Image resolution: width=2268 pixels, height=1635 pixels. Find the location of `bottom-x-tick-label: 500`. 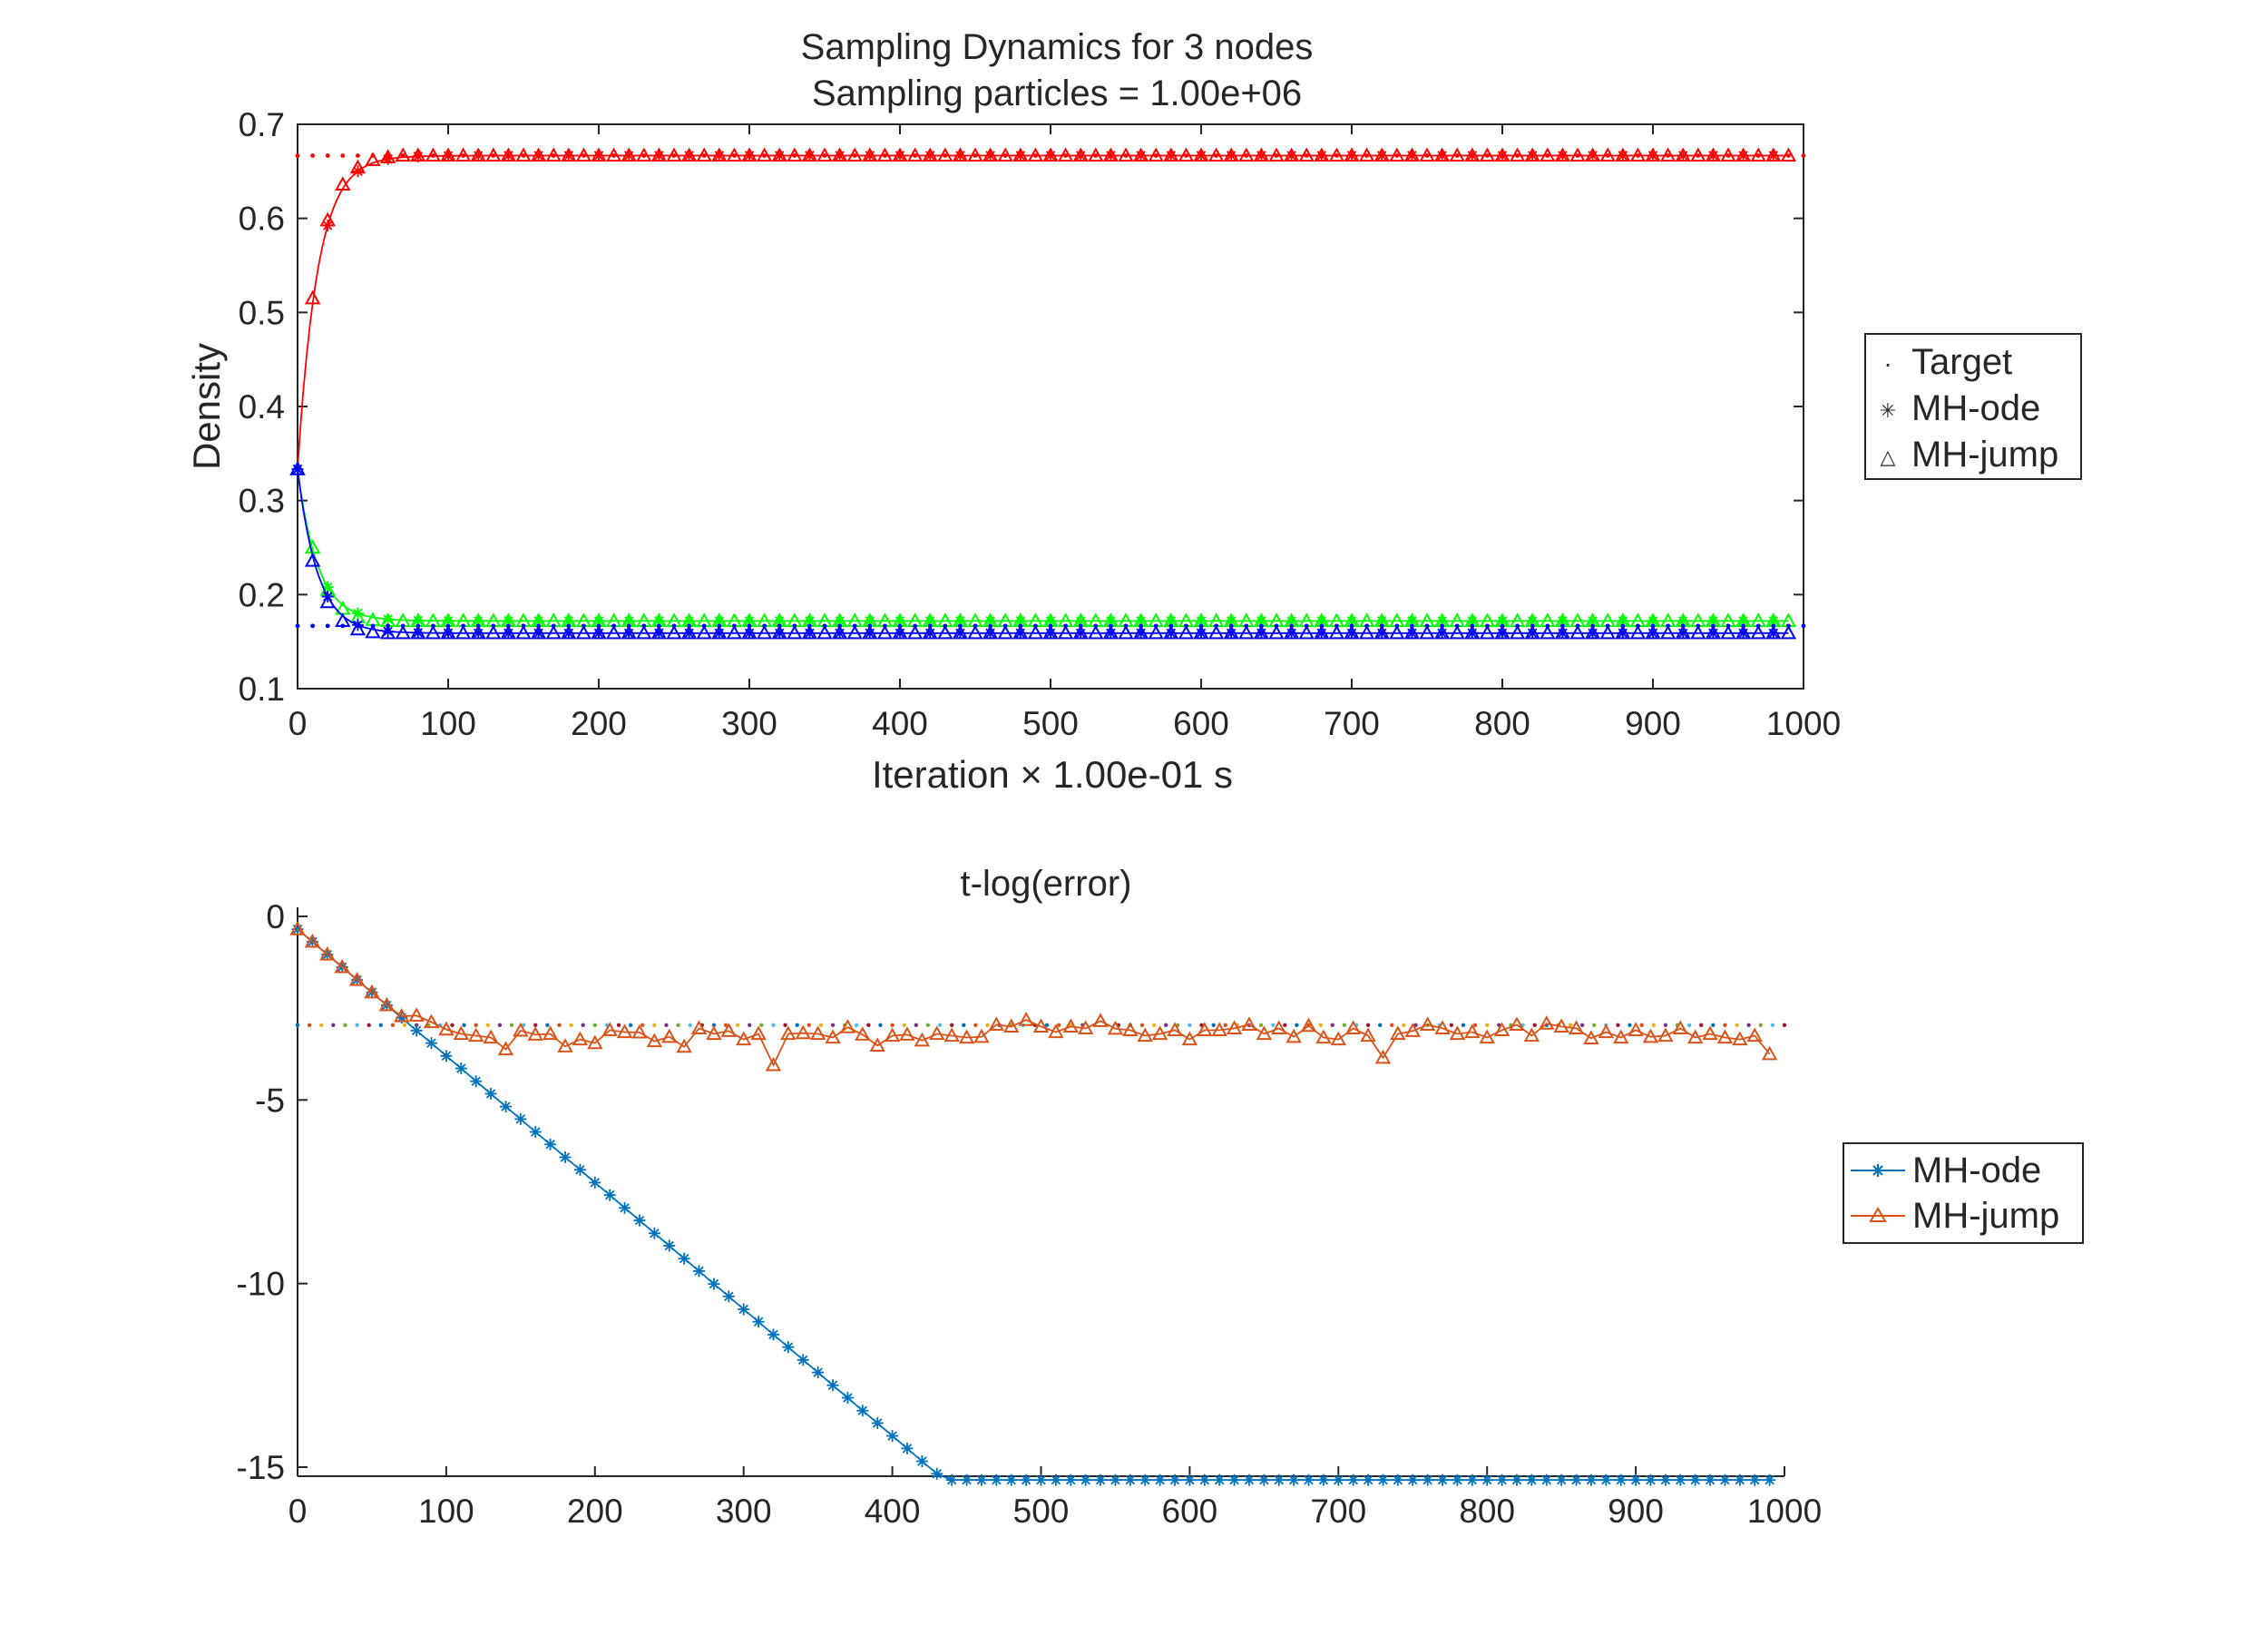

bottom-x-tick-label: 500 is located at coordinates (1041, 1512).